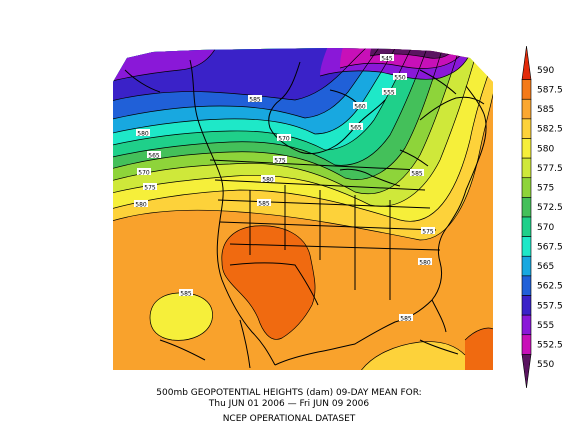 This screenshot has width=565, height=437. What do you see at coordinates (412, 355) in the screenshot?
I see `yellow-caribbean` at bounding box center [412, 355].